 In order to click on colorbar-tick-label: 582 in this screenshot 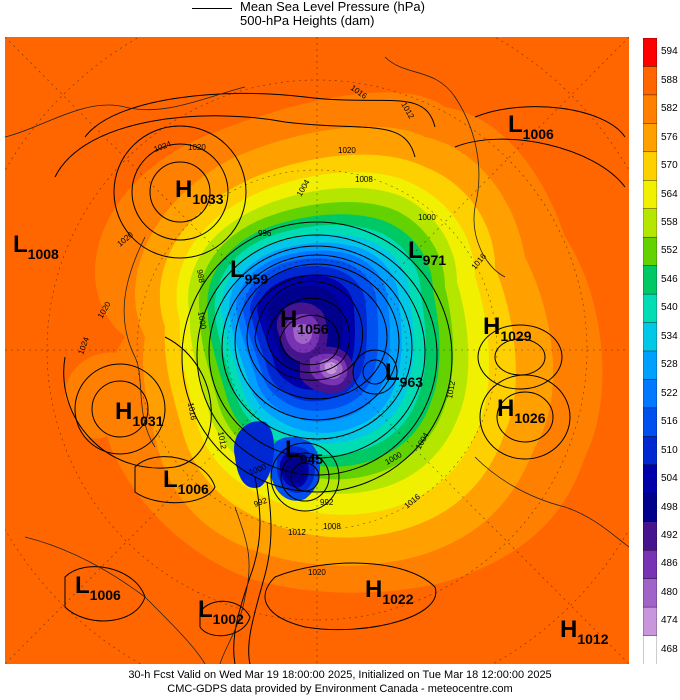, I will do `click(669, 109)`.